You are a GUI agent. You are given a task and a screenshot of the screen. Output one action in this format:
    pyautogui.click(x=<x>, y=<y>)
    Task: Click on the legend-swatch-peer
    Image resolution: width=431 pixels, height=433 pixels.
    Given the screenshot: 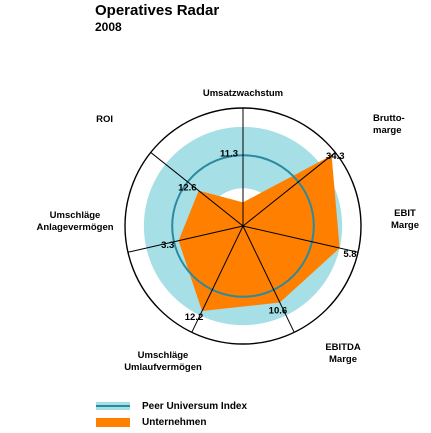 What is the action you would take?
    pyautogui.click(x=113, y=406)
    